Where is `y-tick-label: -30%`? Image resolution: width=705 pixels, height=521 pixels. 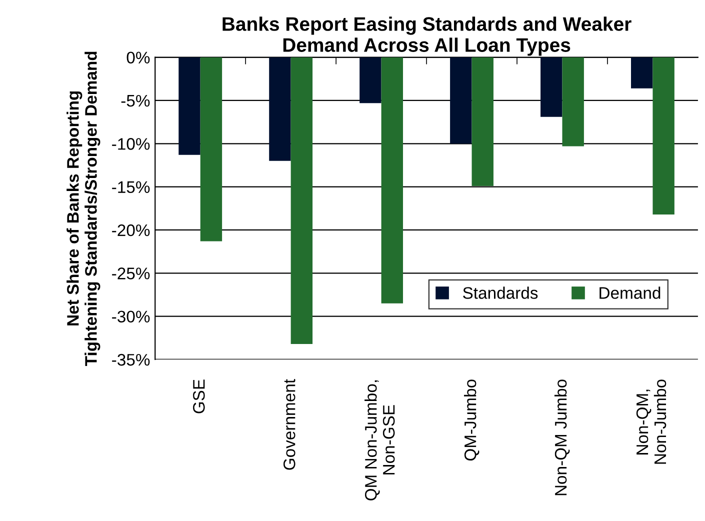
y-tick-label: -30% is located at coordinates (131, 316).